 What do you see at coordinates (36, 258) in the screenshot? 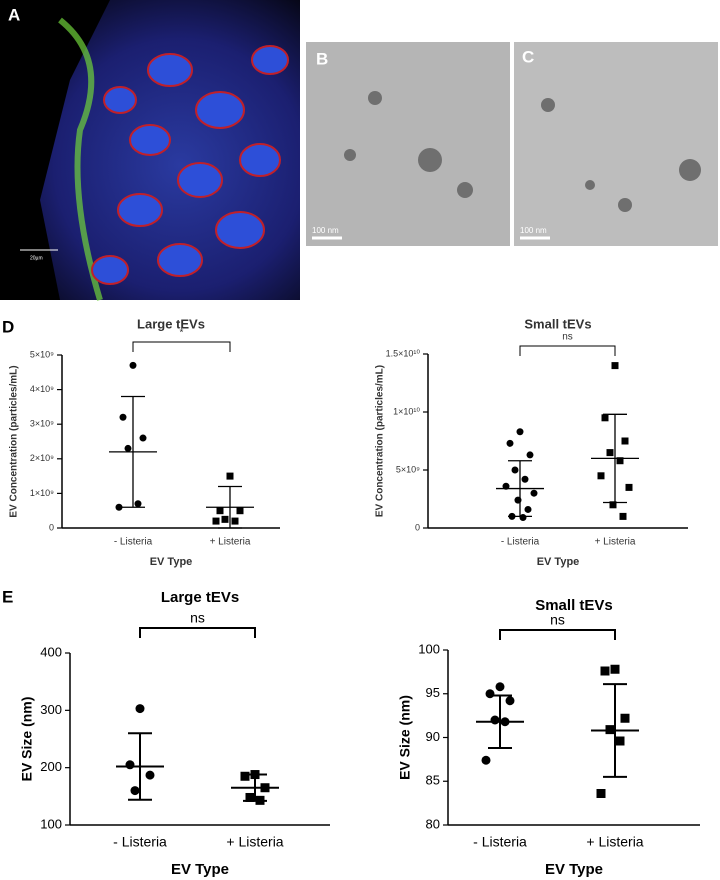
I see `scale-label: 20µm` at bounding box center [36, 258].